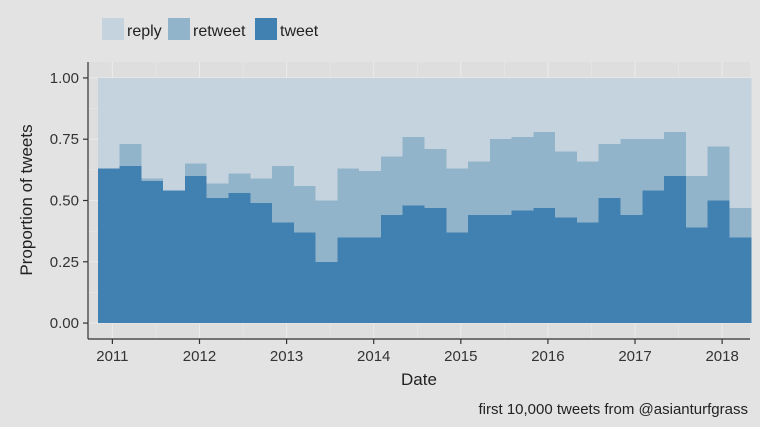 The width and height of the screenshot is (760, 427). What do you see at coordinates (299, 31) in the screenshot?
I see `legend-label-tweet: tweet` at bounding box center [299, 31].